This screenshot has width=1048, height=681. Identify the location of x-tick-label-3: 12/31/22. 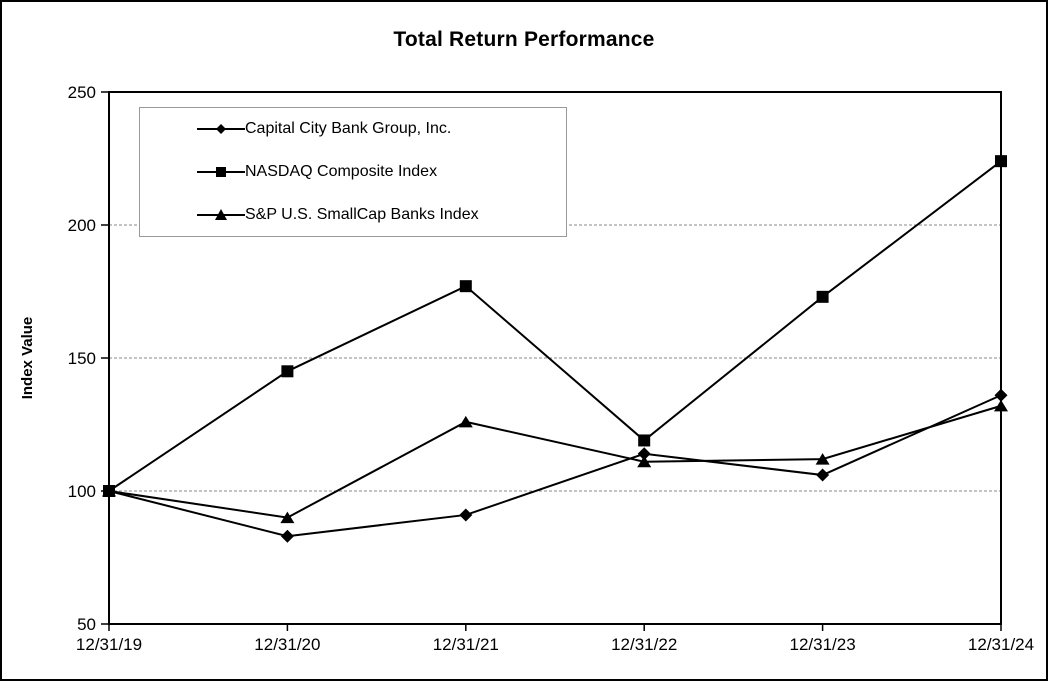
(644, 644).